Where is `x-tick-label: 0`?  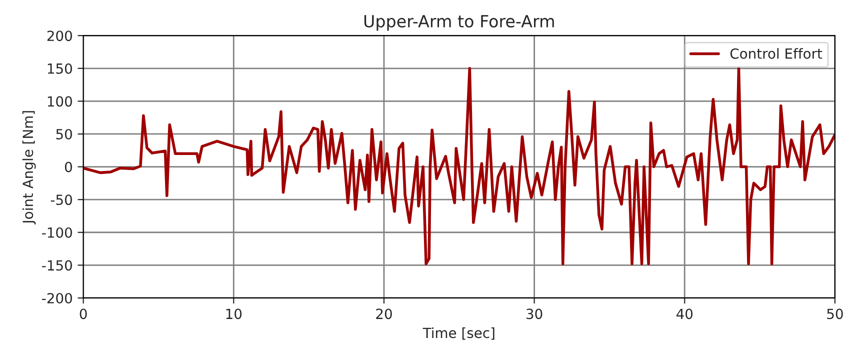
x-tick-label: 0 is located at coordinates (83, 314).